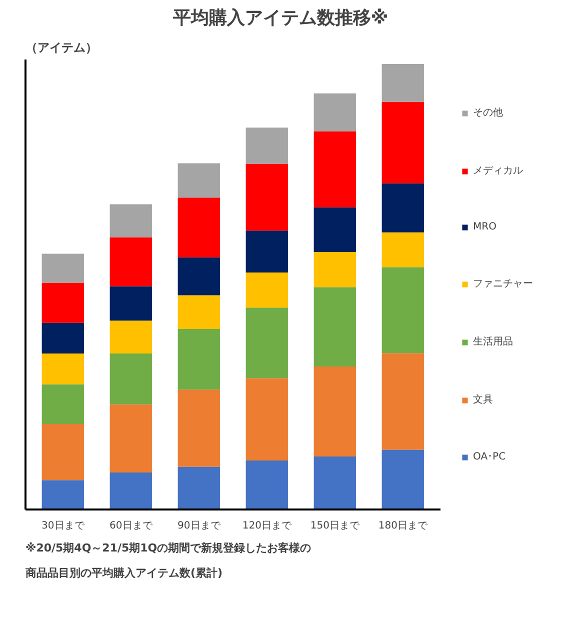  I want to click on x-tick-label: 30日まで, so click(64, 526).